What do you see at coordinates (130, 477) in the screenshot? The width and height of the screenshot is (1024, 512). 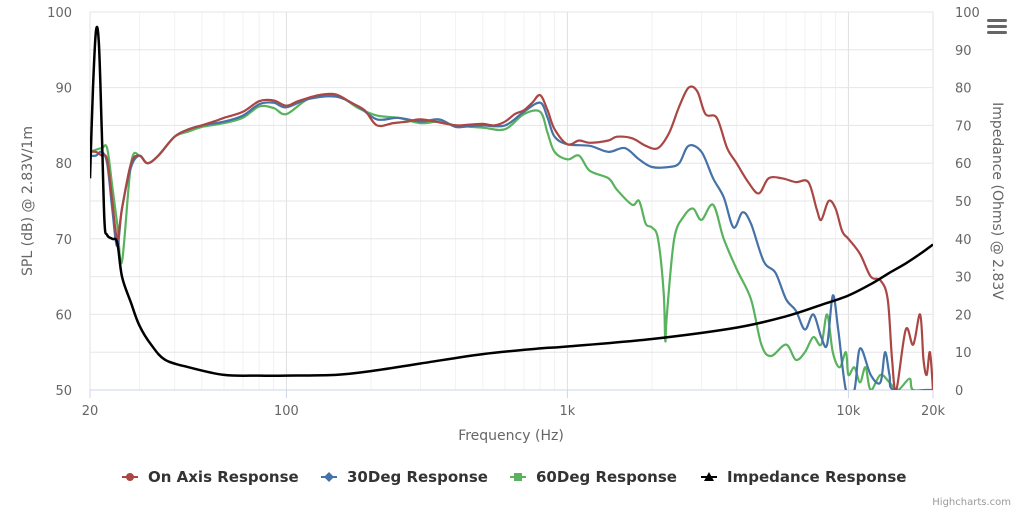 I see `circle-marker-icon` at bounding box center [130, 477].